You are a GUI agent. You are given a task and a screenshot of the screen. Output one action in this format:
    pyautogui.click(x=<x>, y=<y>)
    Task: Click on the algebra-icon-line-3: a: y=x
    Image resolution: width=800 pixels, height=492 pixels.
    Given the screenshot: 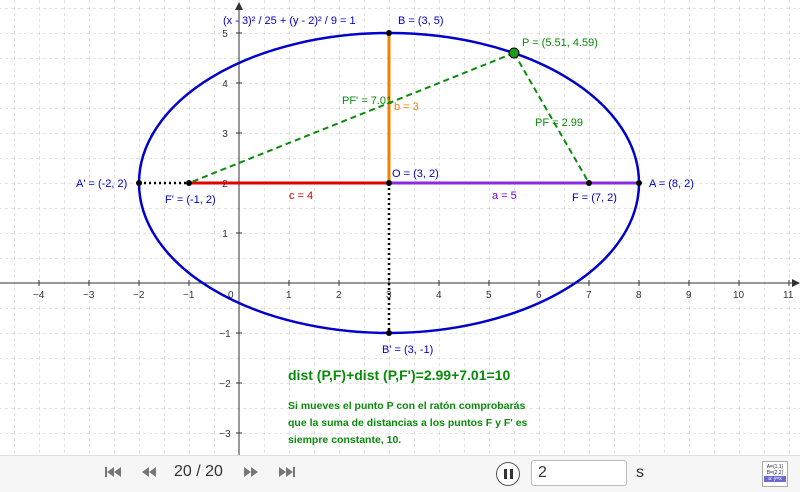 What is the action you would take?
    pyautogui.click(x=775, y=479)
    